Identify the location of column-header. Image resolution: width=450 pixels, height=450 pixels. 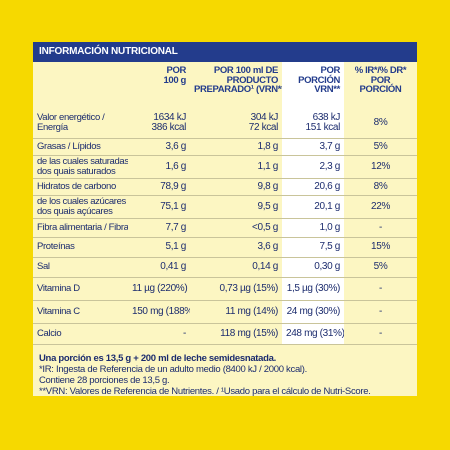
(80, 85).